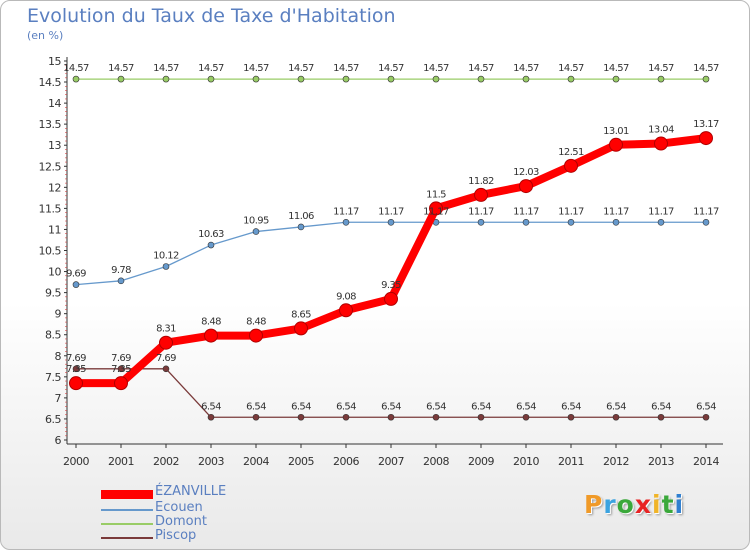 The width and height of the screenshot is (750, 550). Describe the element at coordinates (54, 229) in the screenshot. I see `y-tick-label: 11` at that location.